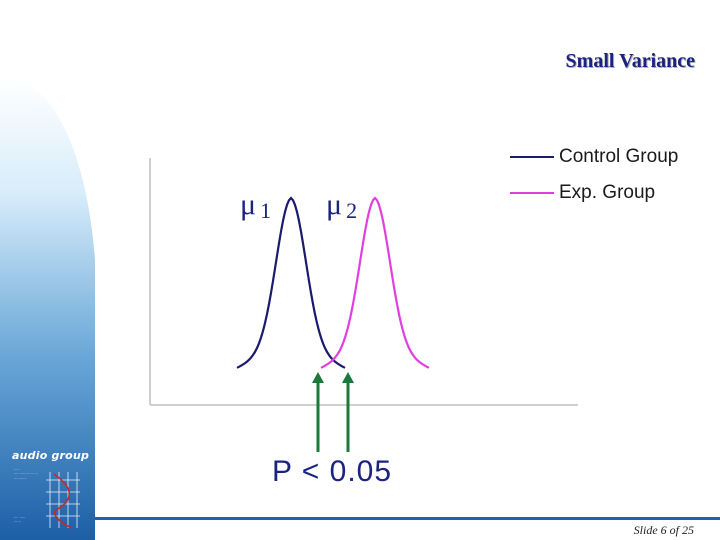 The width and height of the screenshot is (720, 540). Describe the element at coordinates (532, 157) in the screenshot. I see `legend-control-swatch` at that location.